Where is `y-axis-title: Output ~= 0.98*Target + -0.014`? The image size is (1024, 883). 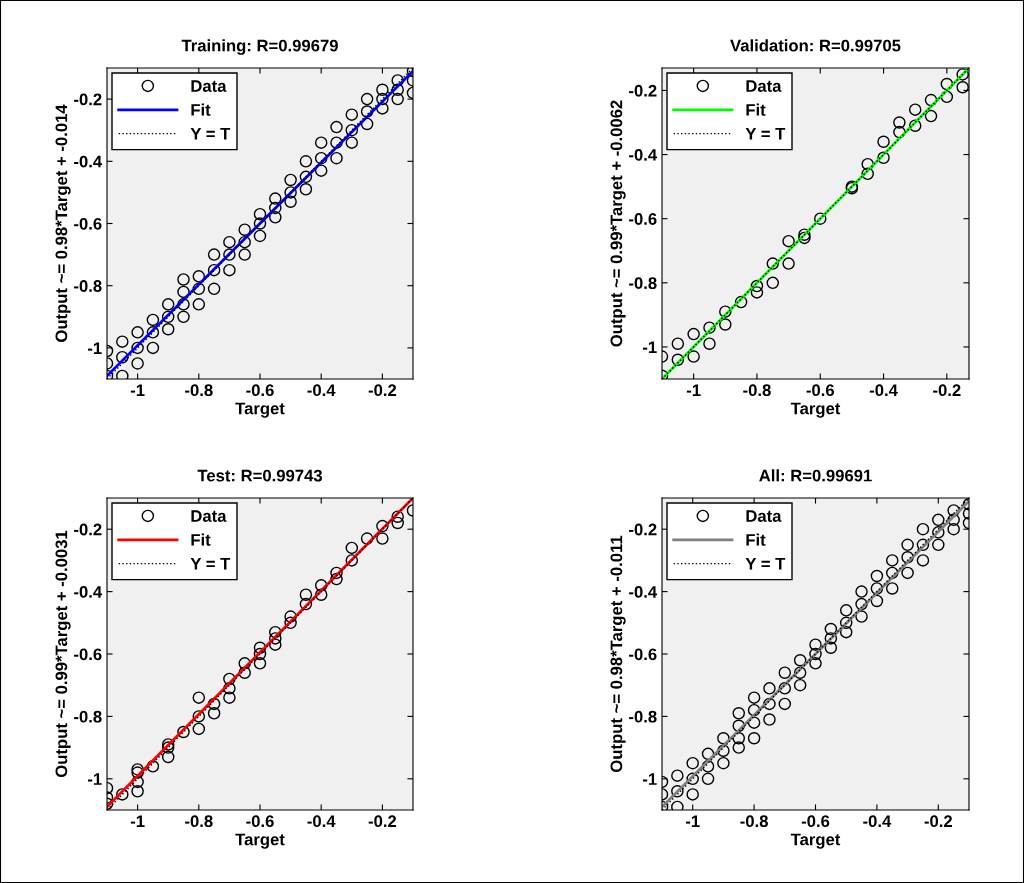 y-axis-title: Output ~= 0.98*Target + -0.014 is located at coordinates (63, 223).